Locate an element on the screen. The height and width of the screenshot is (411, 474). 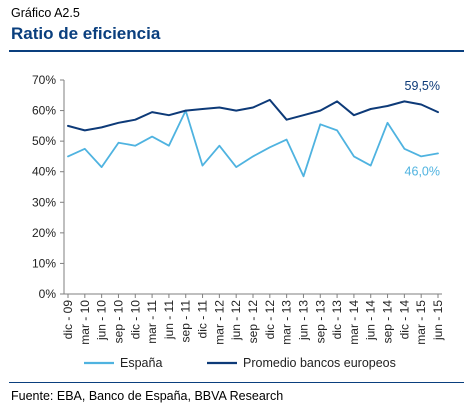
x-tick-label: dic - 14 is located at coordinates (404, 320).